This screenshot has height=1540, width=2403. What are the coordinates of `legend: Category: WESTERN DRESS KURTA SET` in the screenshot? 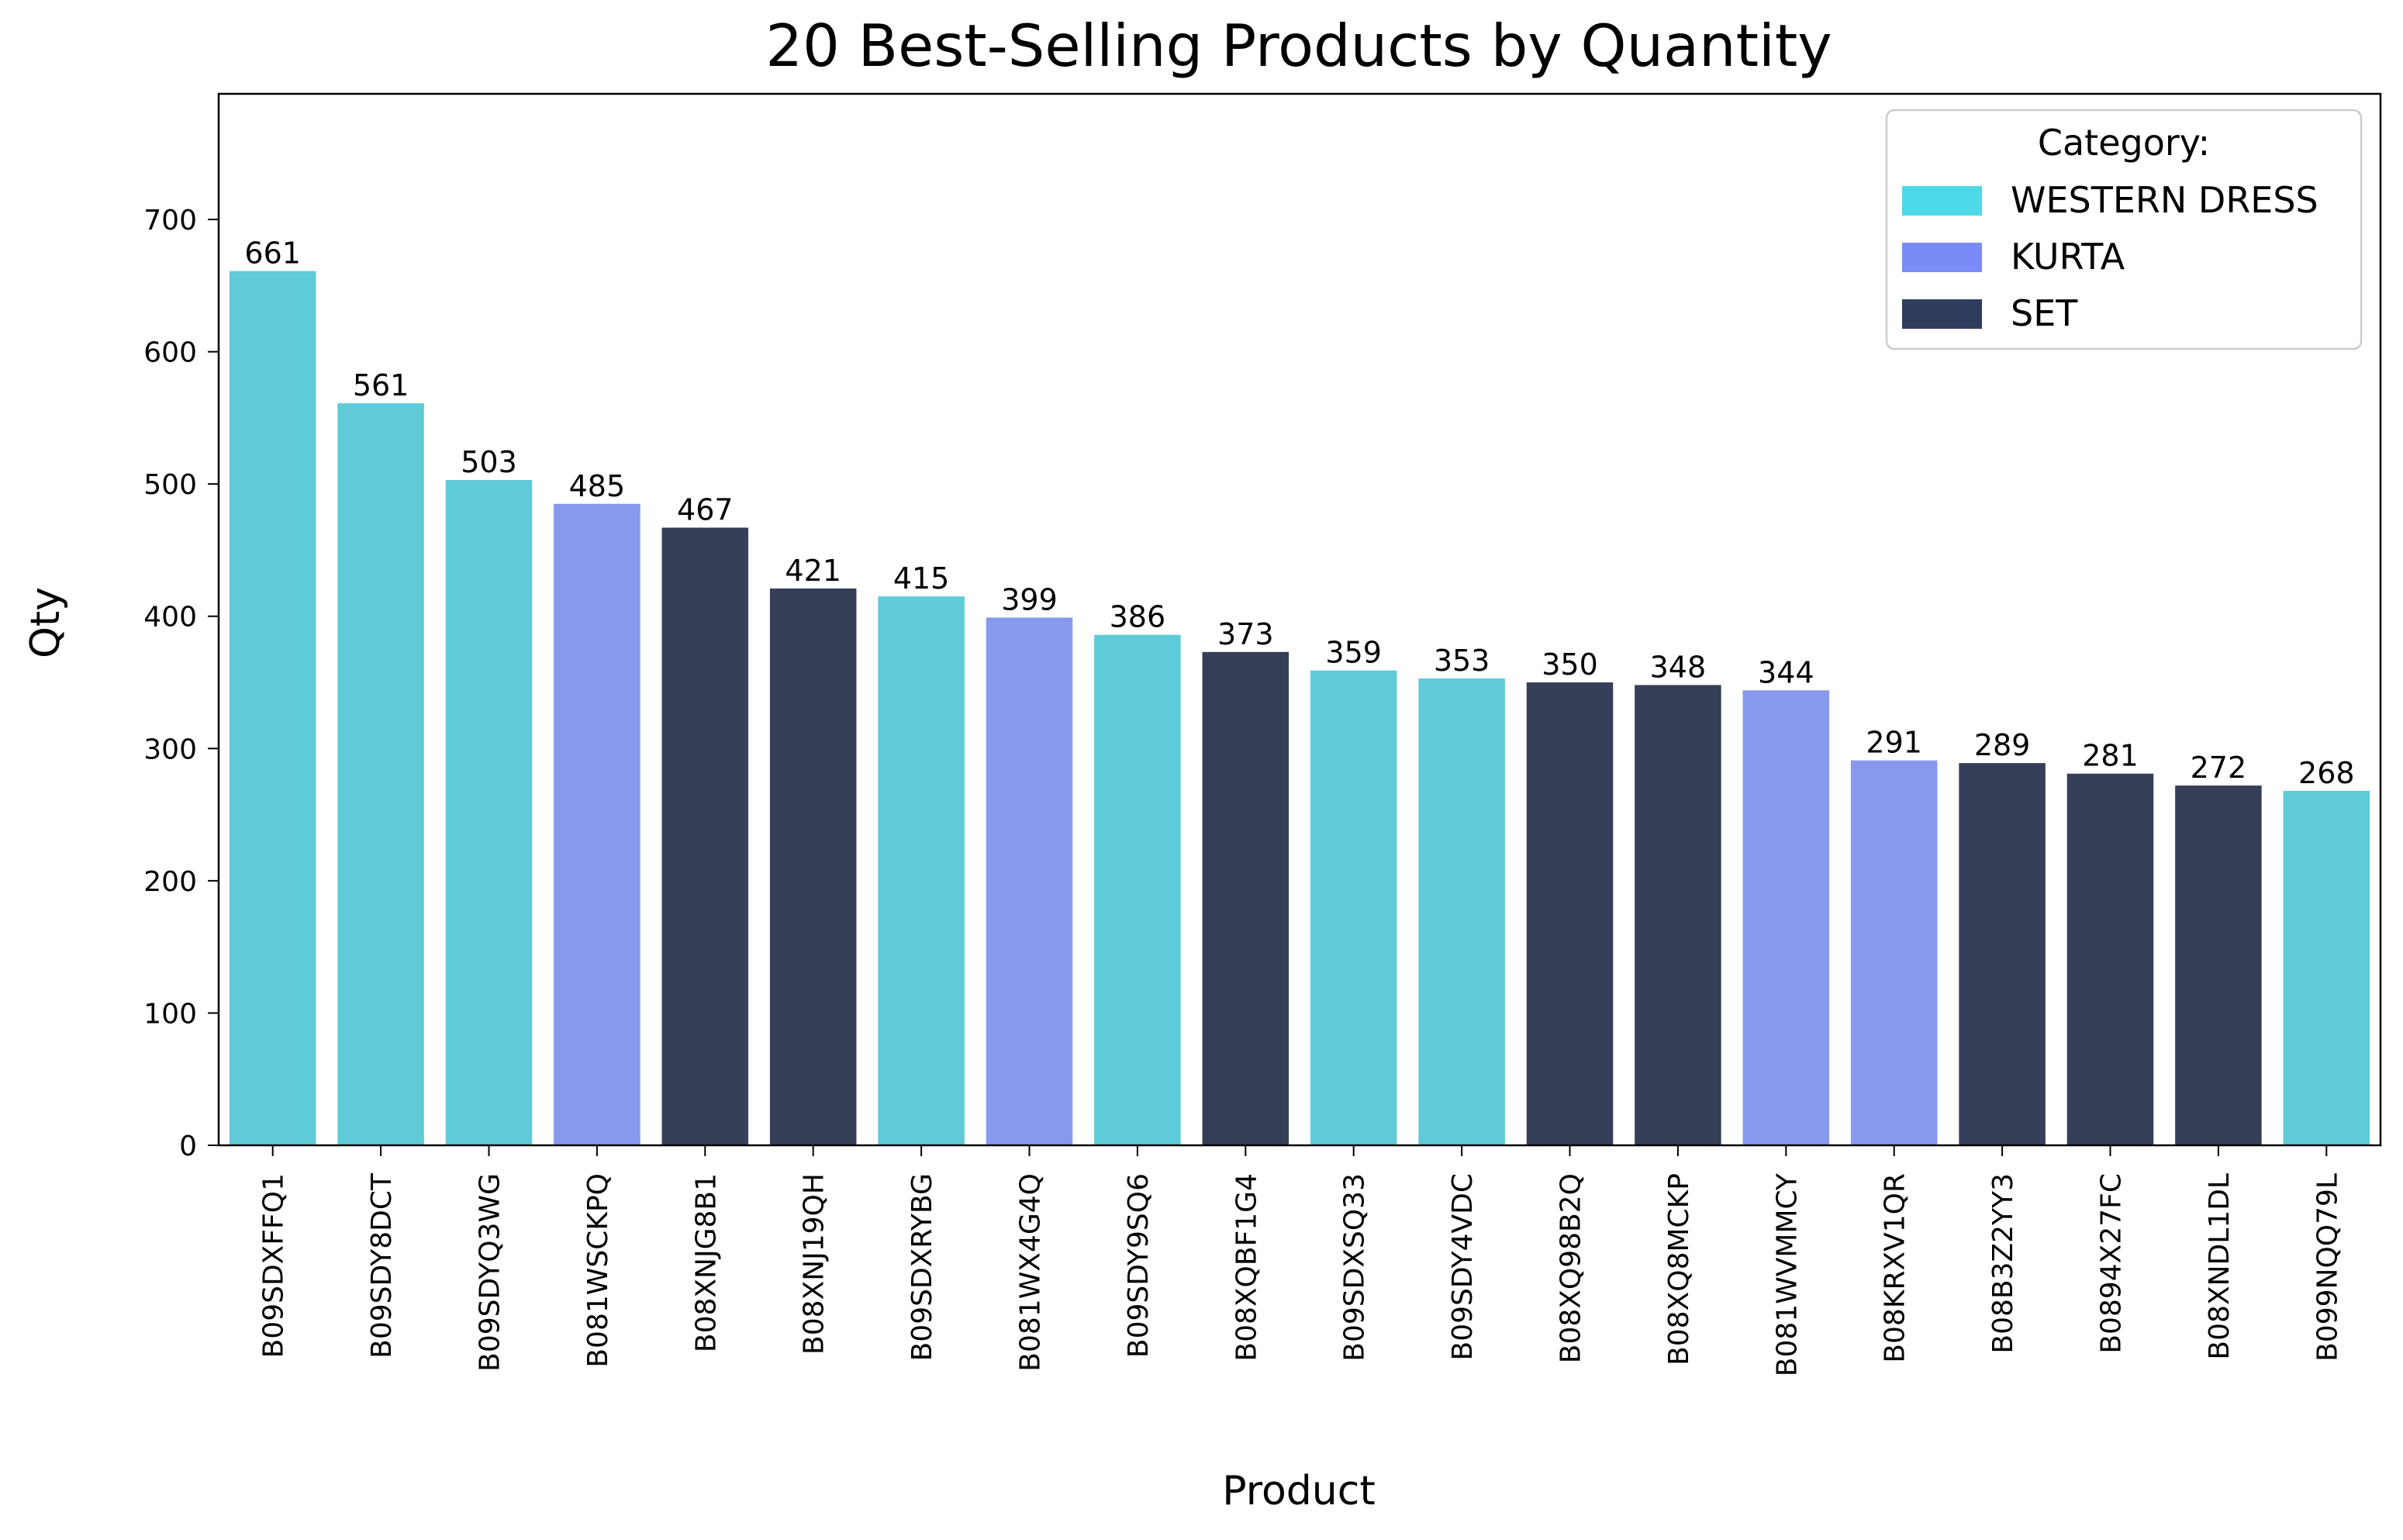 It's located at (2124, 229).